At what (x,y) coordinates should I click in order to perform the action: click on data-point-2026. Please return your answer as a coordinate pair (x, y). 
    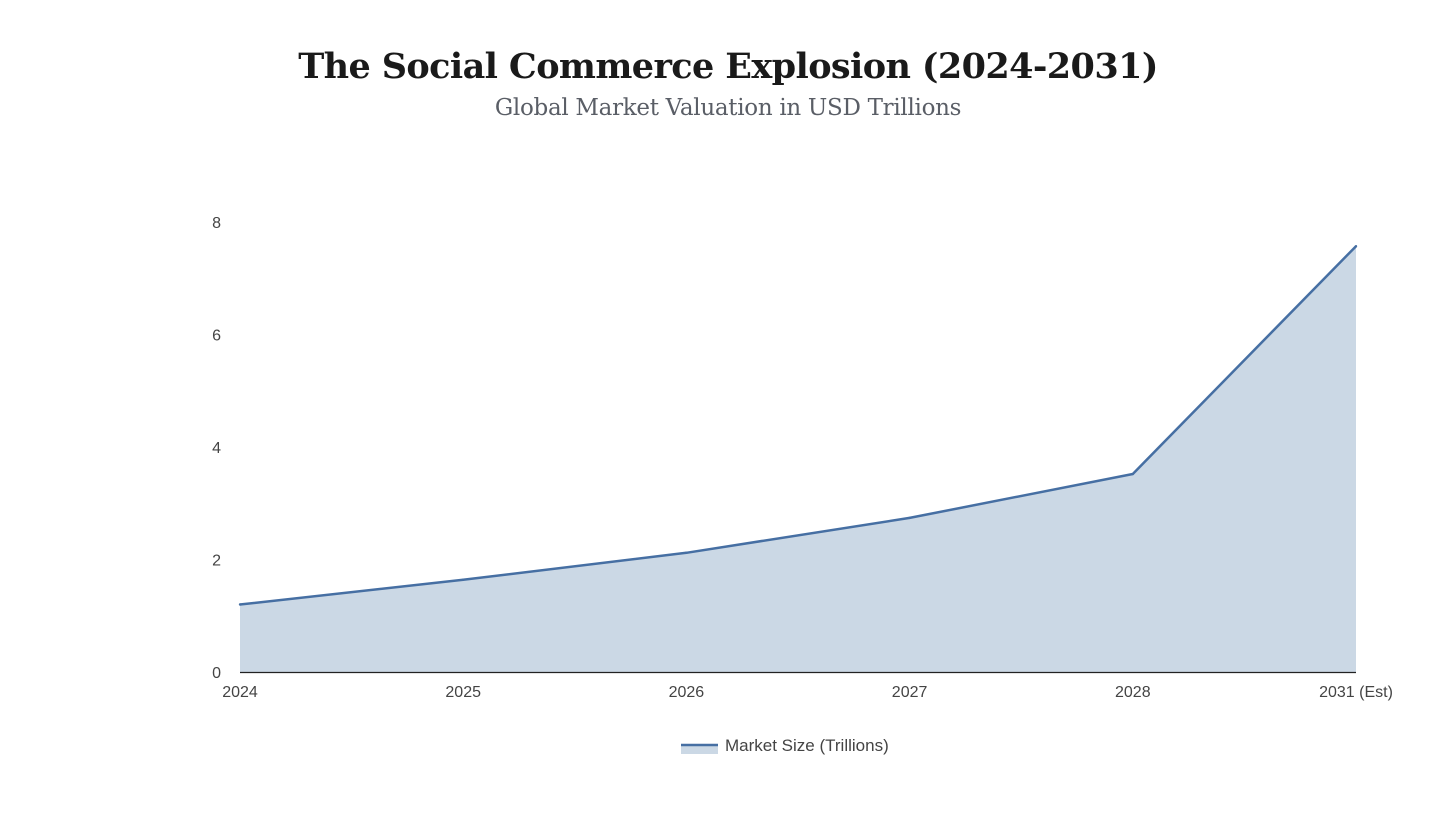
    Looking at the image, I should click on (686, 552).